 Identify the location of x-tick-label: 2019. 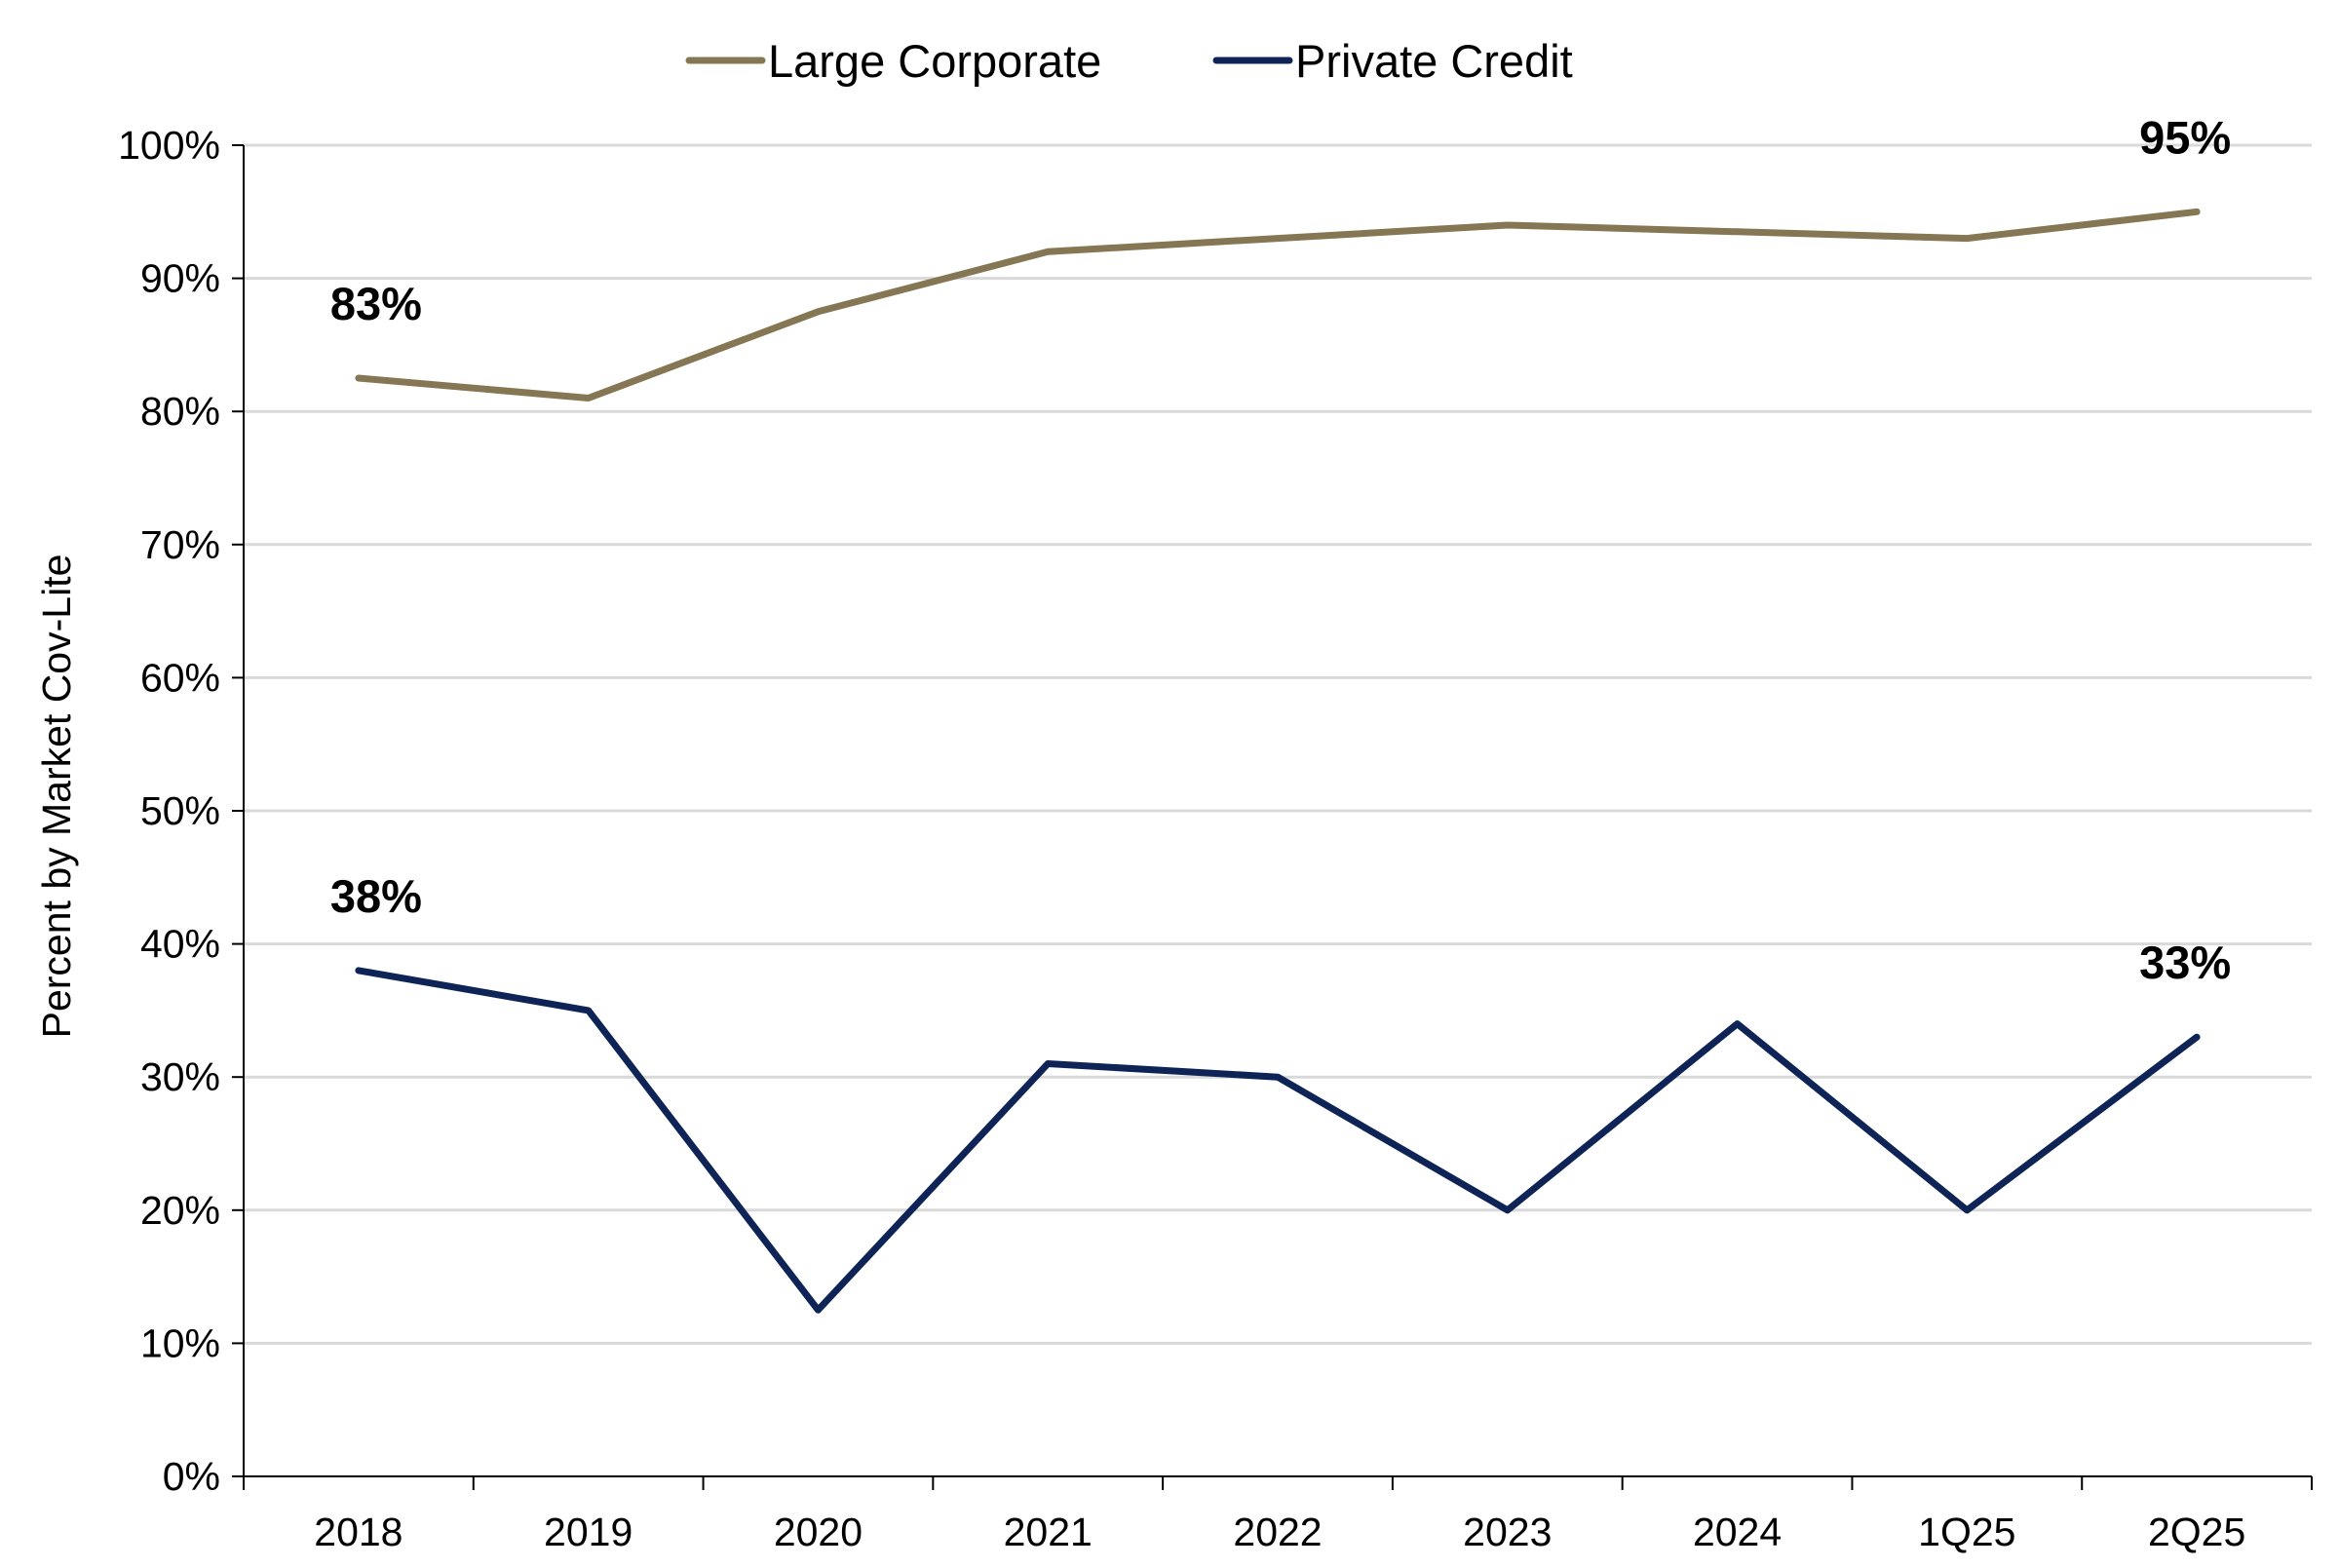
(588, 1532).